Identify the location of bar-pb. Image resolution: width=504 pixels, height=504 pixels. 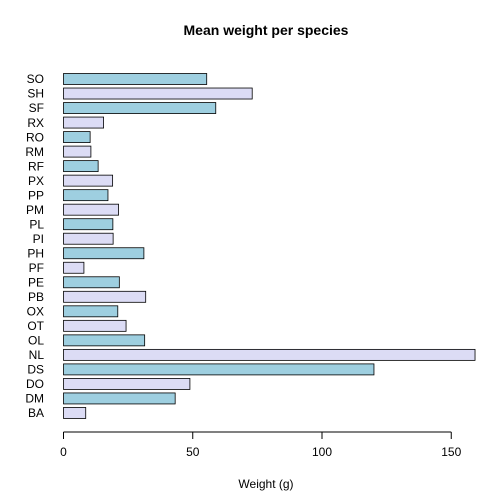
(105, 296).